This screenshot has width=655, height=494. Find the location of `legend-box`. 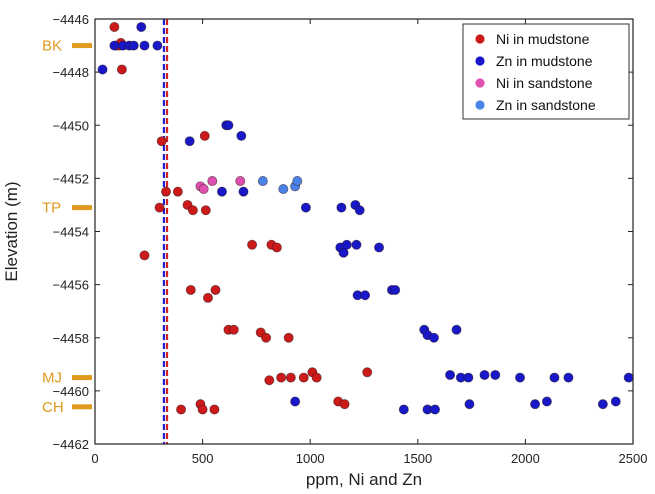

legend-box is located at coordinates (546, 71).